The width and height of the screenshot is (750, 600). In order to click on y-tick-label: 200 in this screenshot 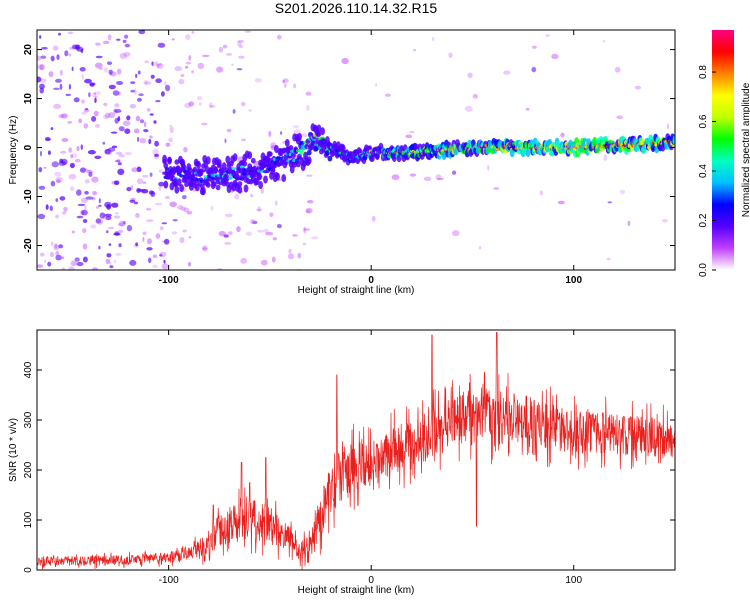, I will do `click(28, 469)`.